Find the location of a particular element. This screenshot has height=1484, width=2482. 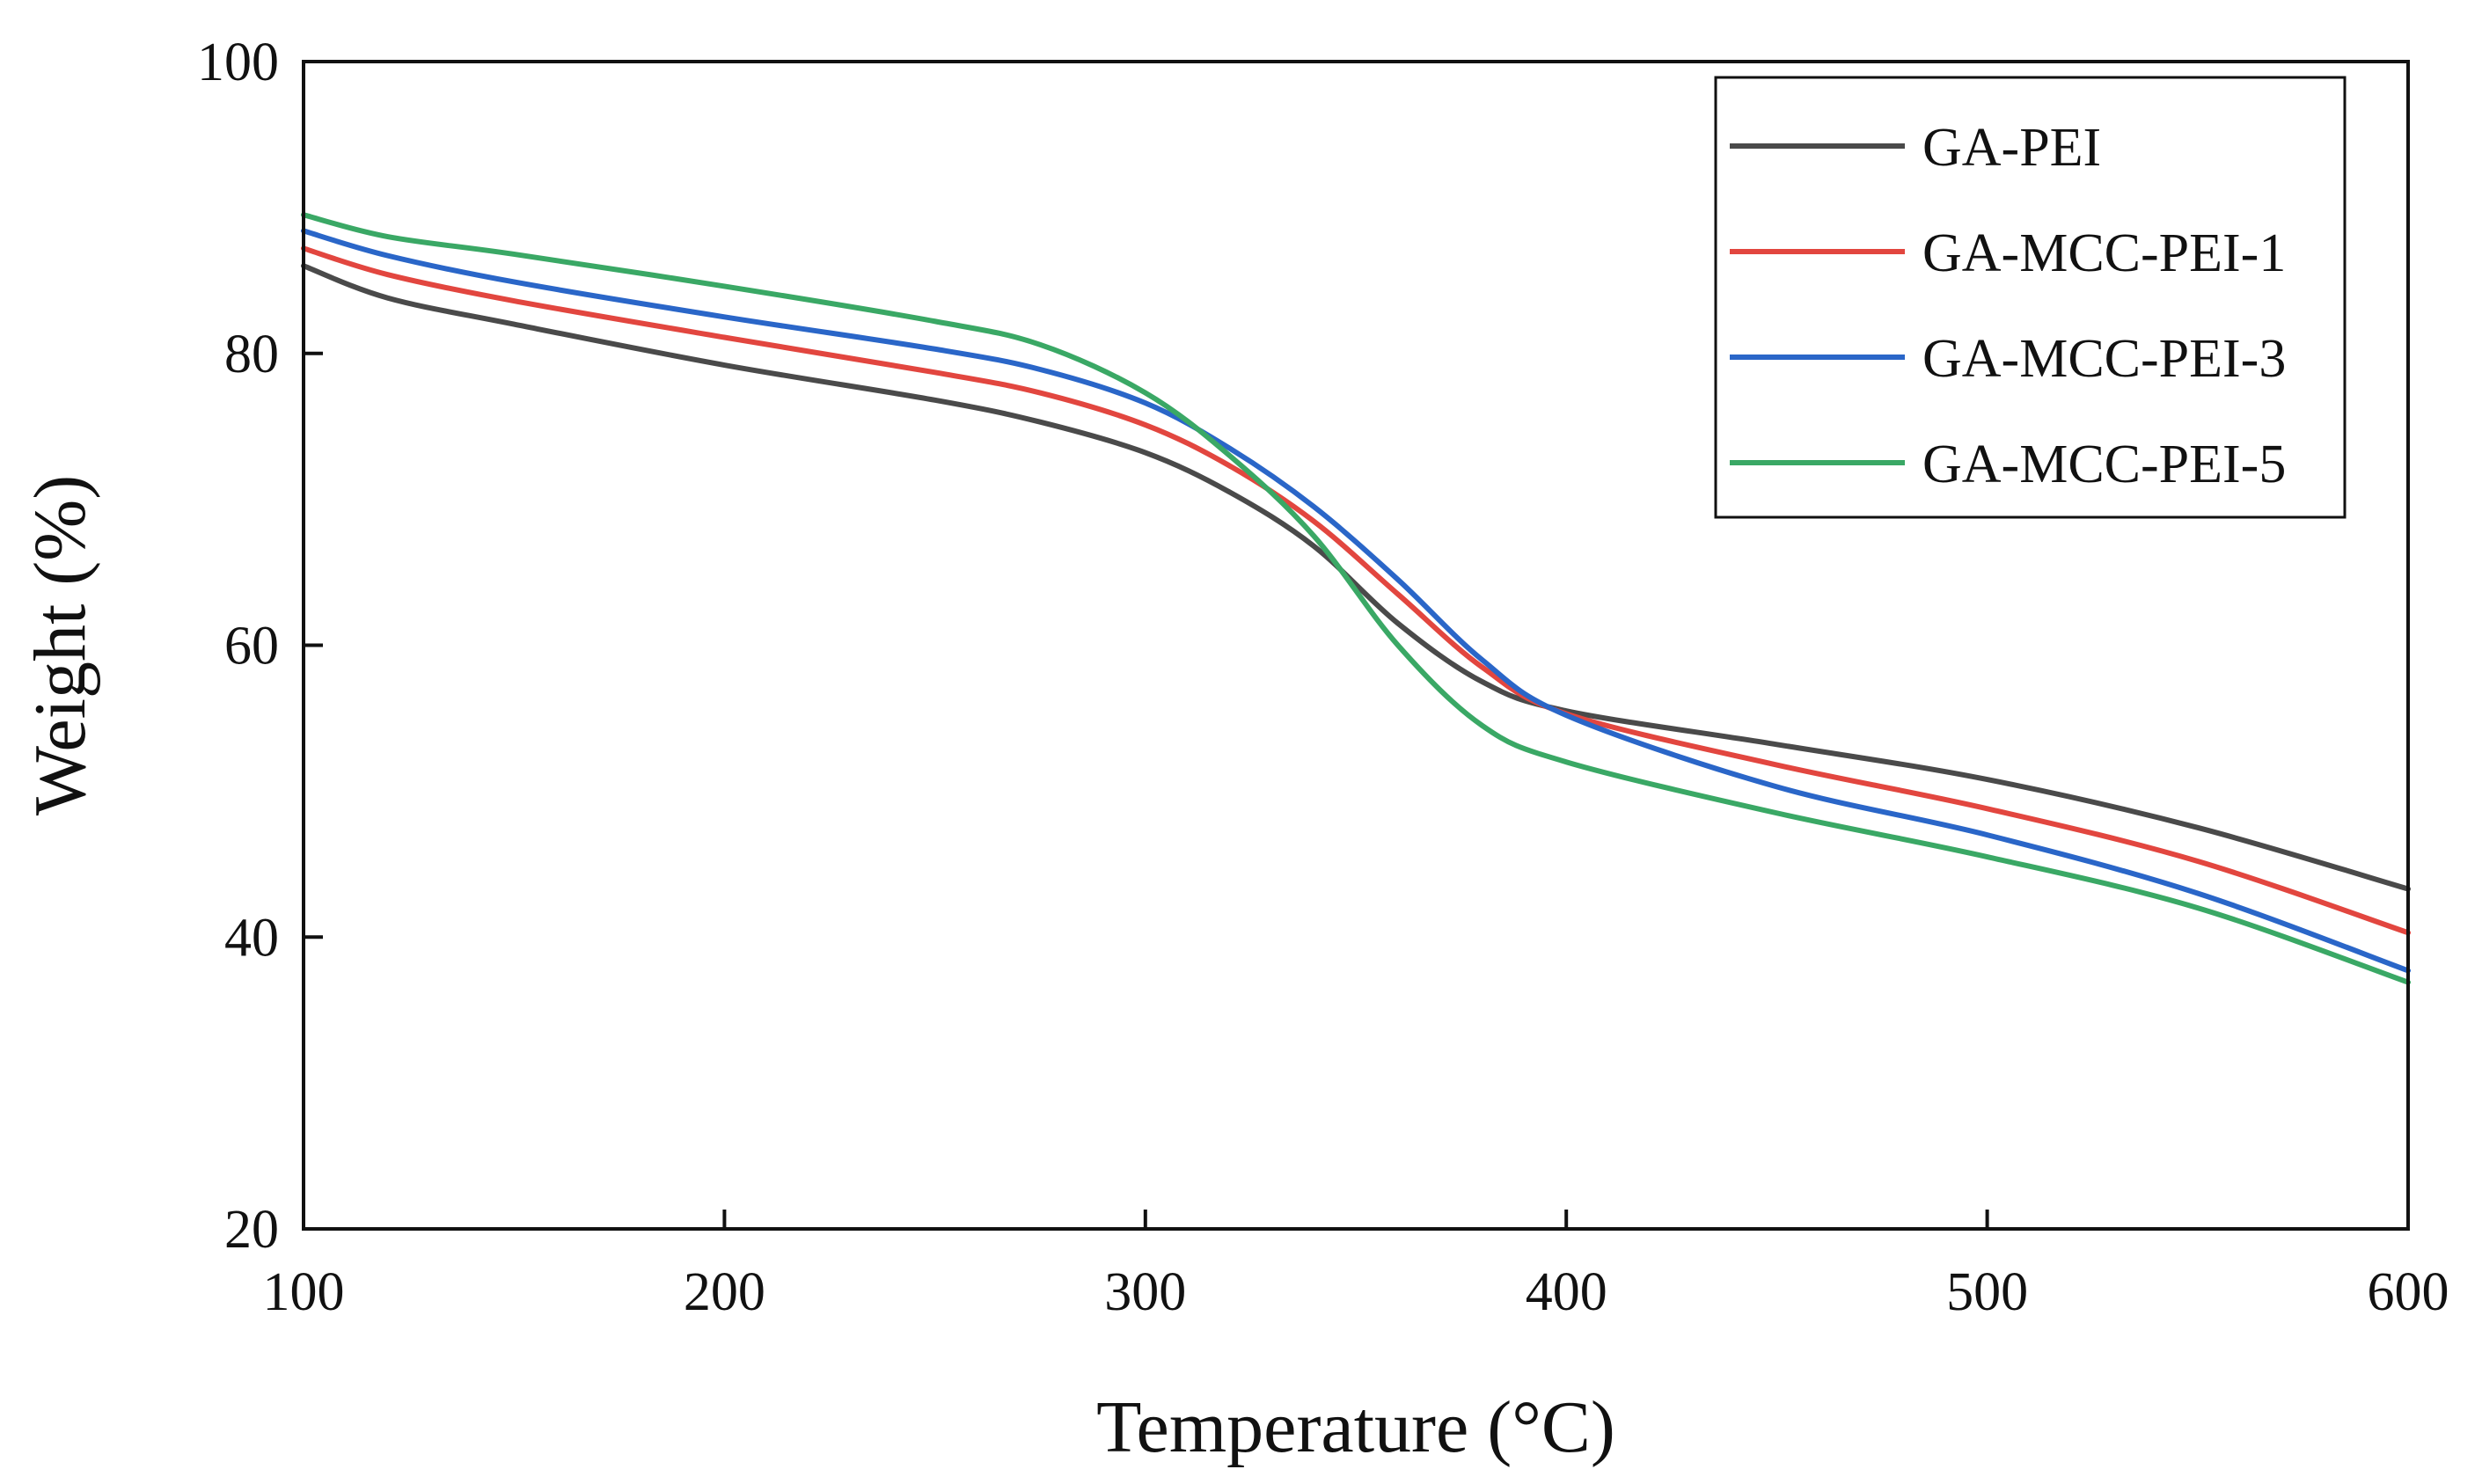

x-tick-label: 600 is located at coordinates (2409, 1292).